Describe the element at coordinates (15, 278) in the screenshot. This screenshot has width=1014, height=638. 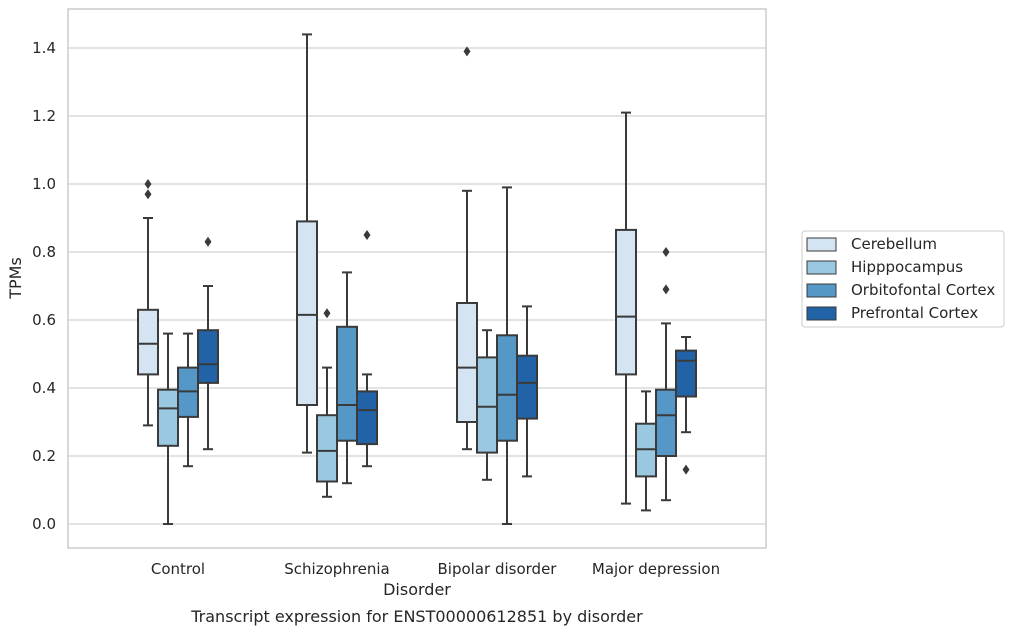
I see `y-axis-label: TPMs` at that location.